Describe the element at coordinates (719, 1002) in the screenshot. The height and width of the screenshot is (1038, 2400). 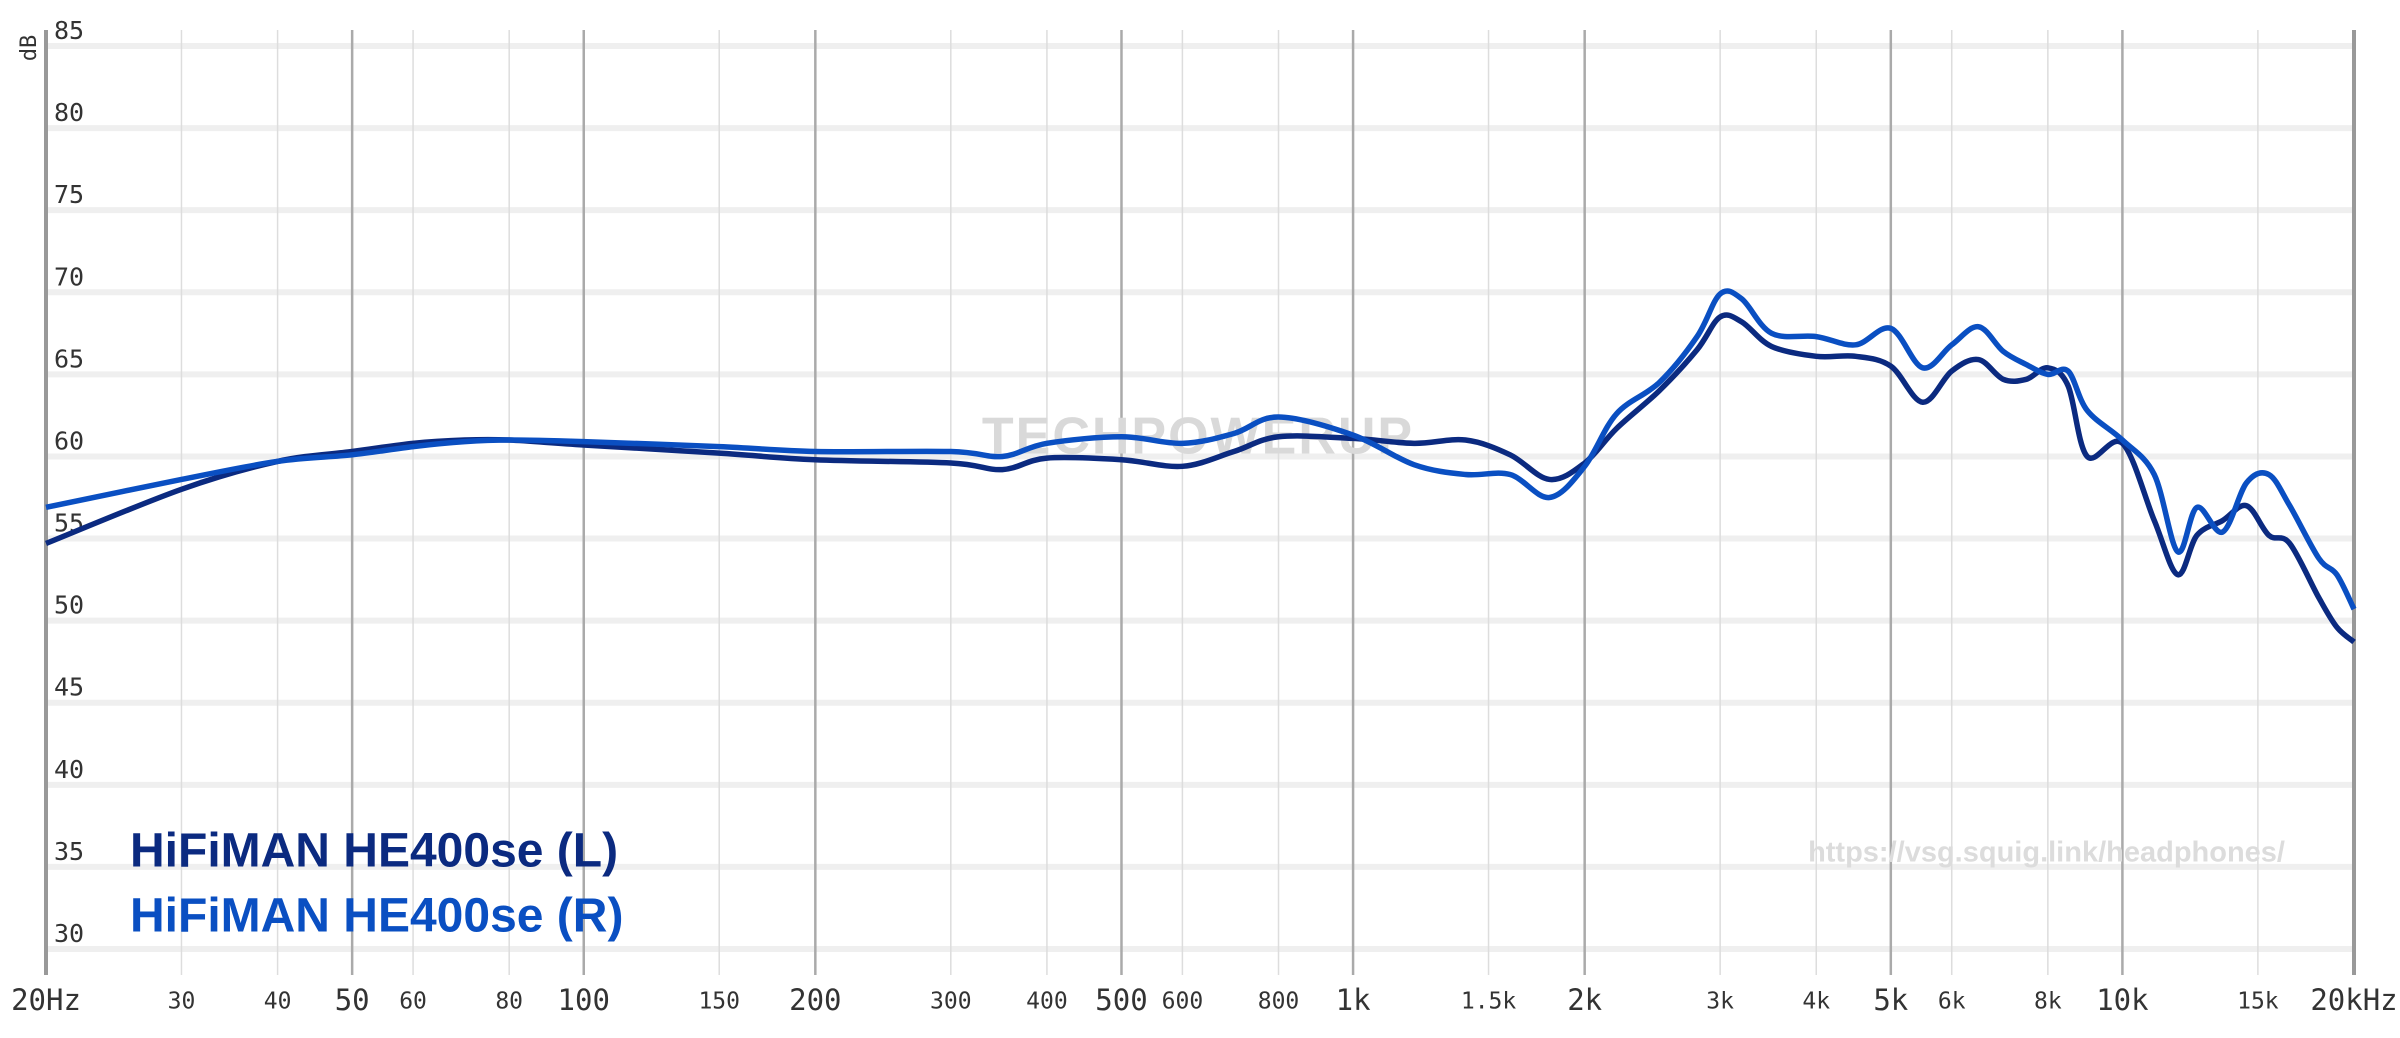
I see `x-tick-label: 150` at that location.